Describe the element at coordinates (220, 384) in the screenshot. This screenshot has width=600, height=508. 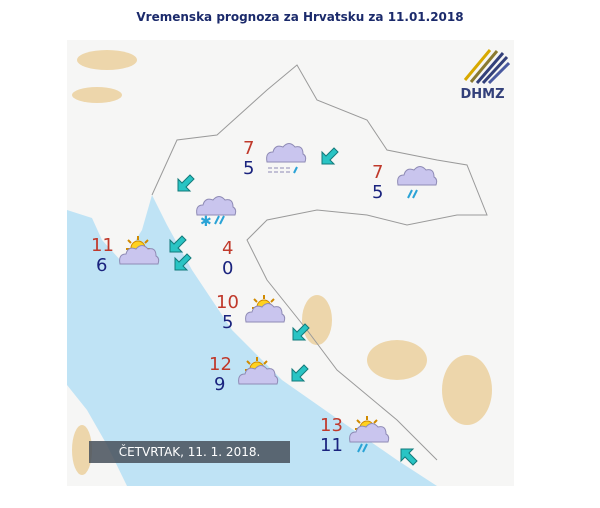
I see `min-temp: 9` at that location.